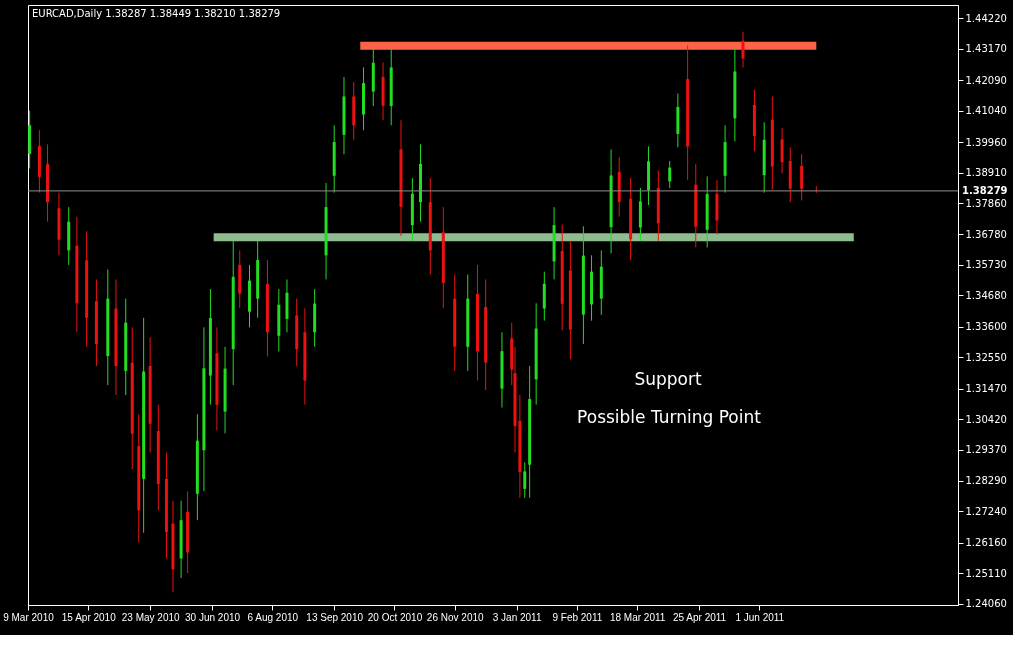  I want to click on x-tick-label: 18 Mar 2011, so click(637, 617).